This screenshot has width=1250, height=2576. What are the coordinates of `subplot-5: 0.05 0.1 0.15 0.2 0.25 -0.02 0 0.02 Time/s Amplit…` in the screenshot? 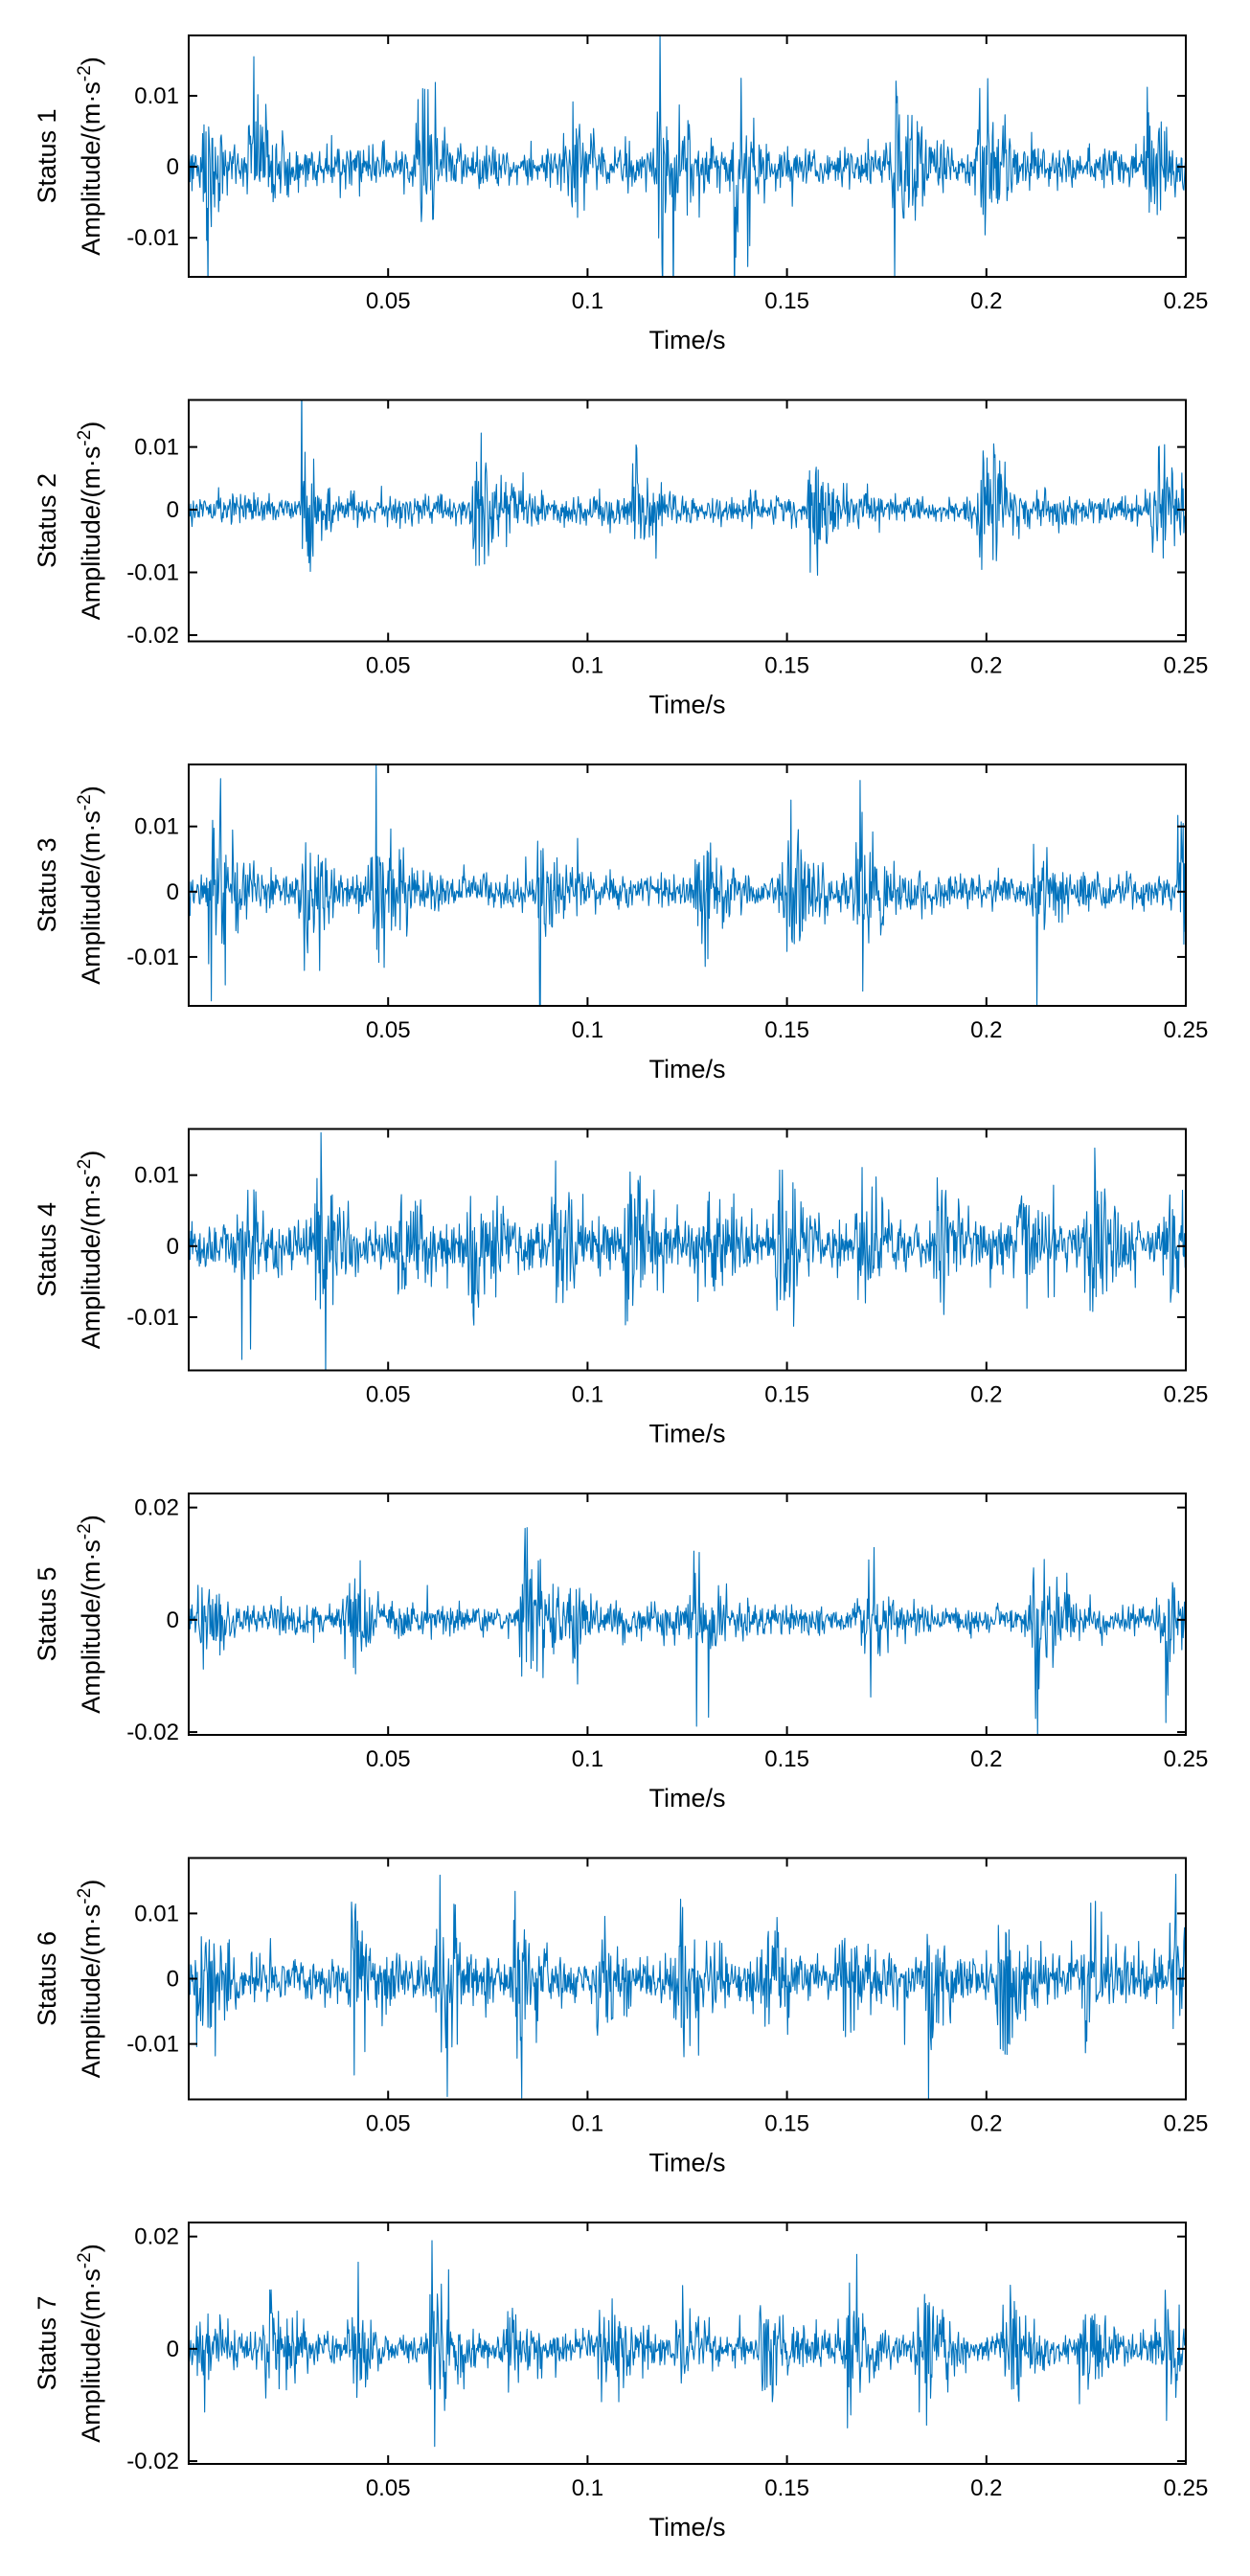 It's located at (620, 1652).